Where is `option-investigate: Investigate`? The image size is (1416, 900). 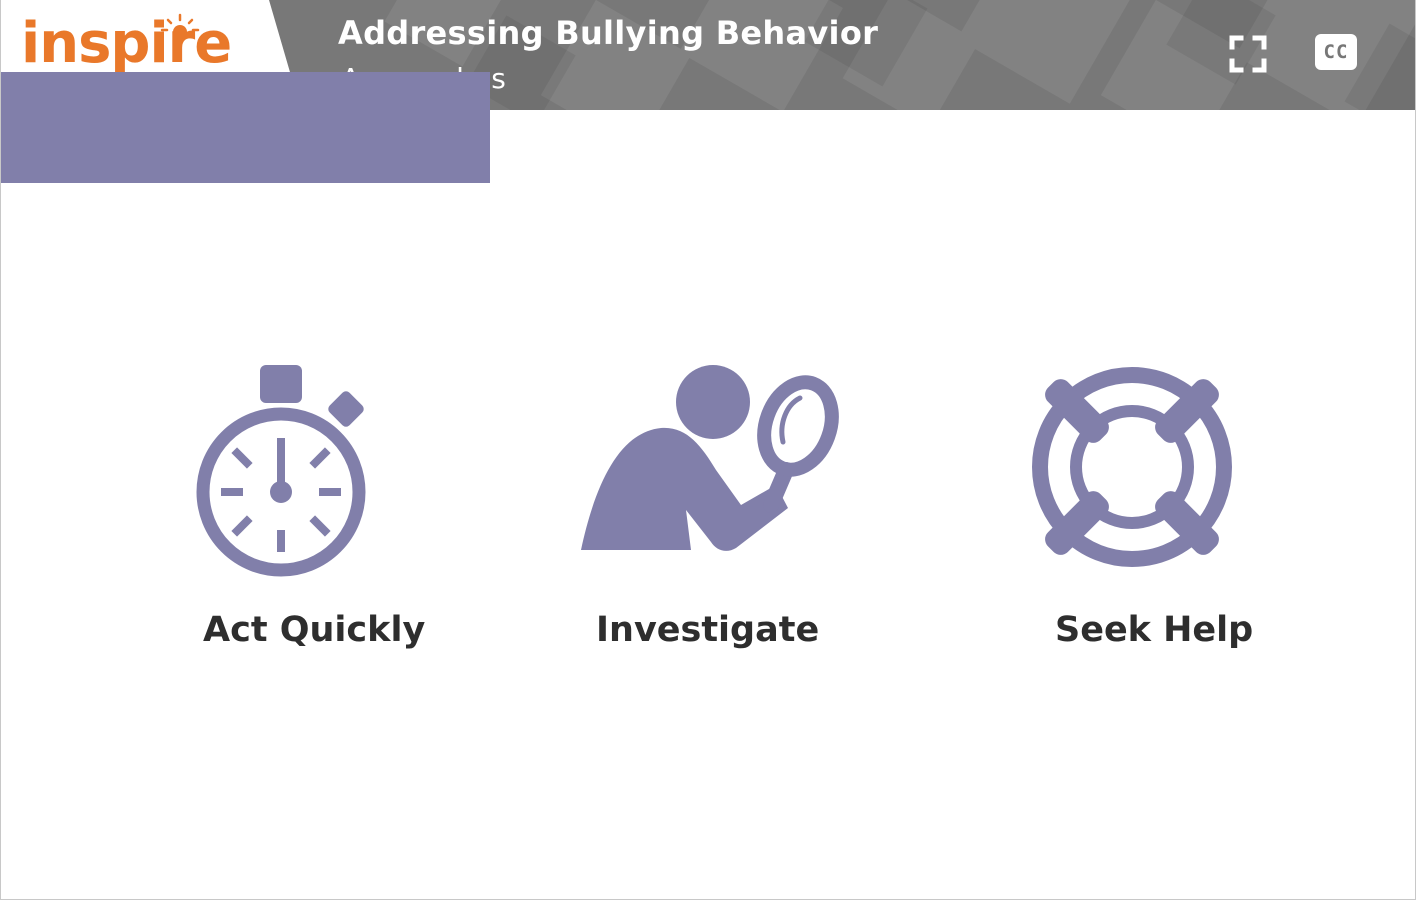 option-investigate: Investigate is located at coordinates (711, 505).